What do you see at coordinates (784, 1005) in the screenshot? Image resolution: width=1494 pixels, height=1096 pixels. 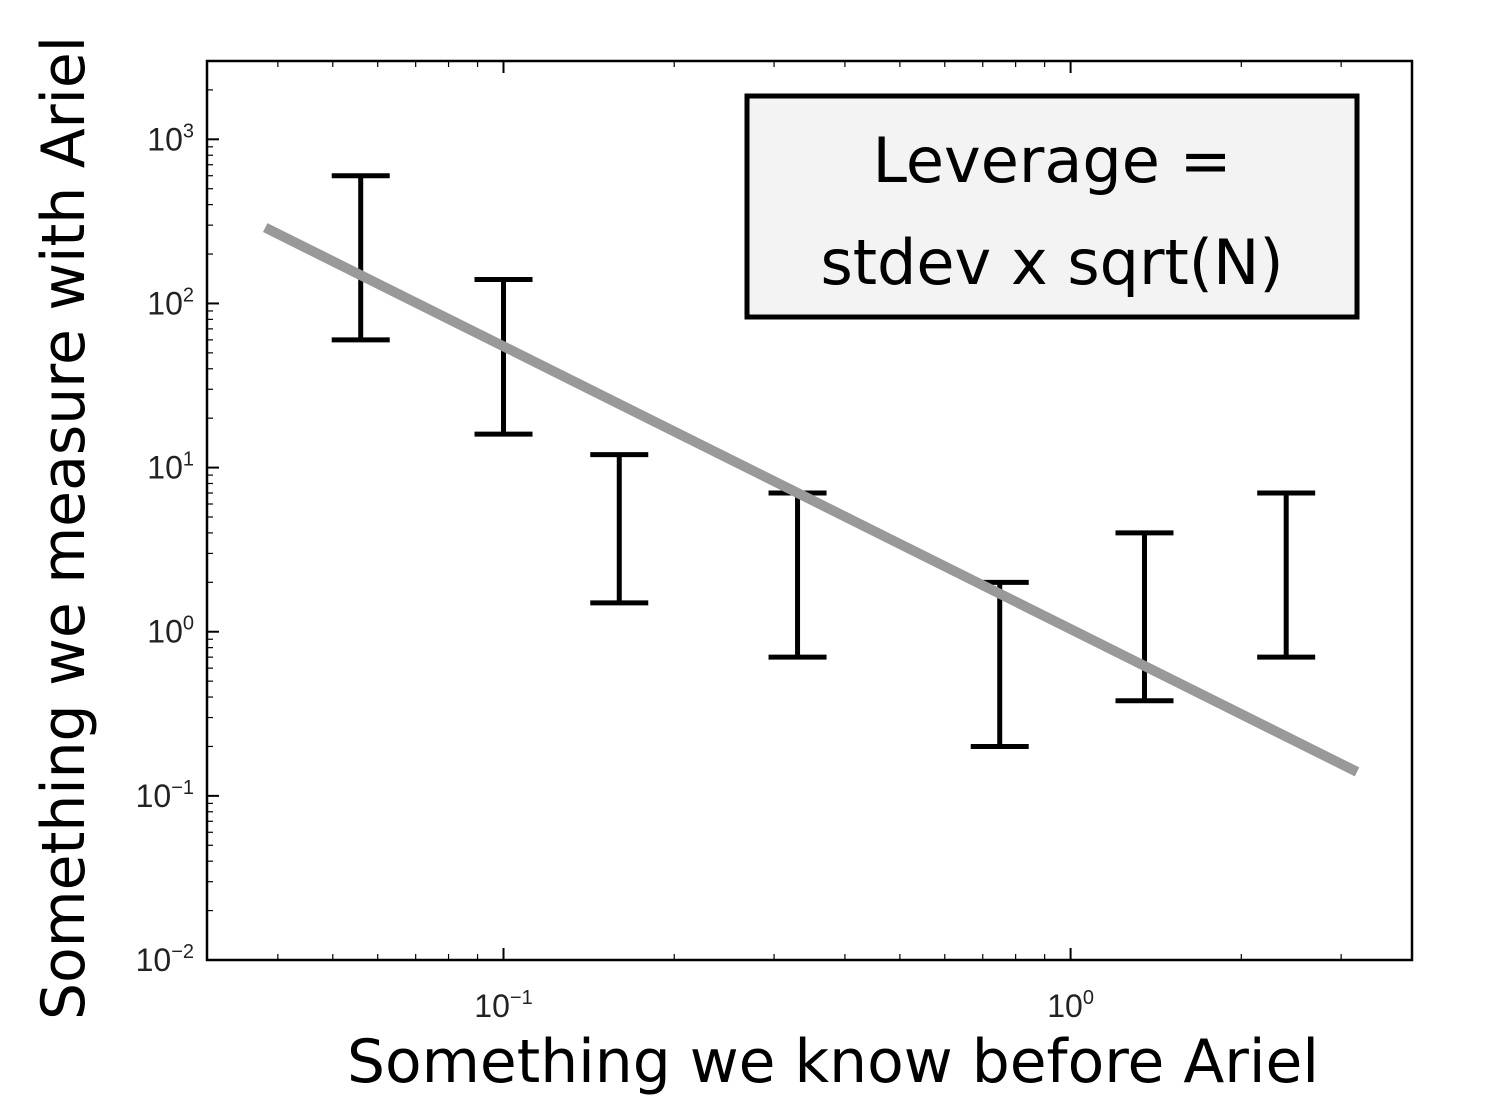 I see `x-tick-labels: 10⁻¹ 10⁰` at bounding box center [784, 1005].